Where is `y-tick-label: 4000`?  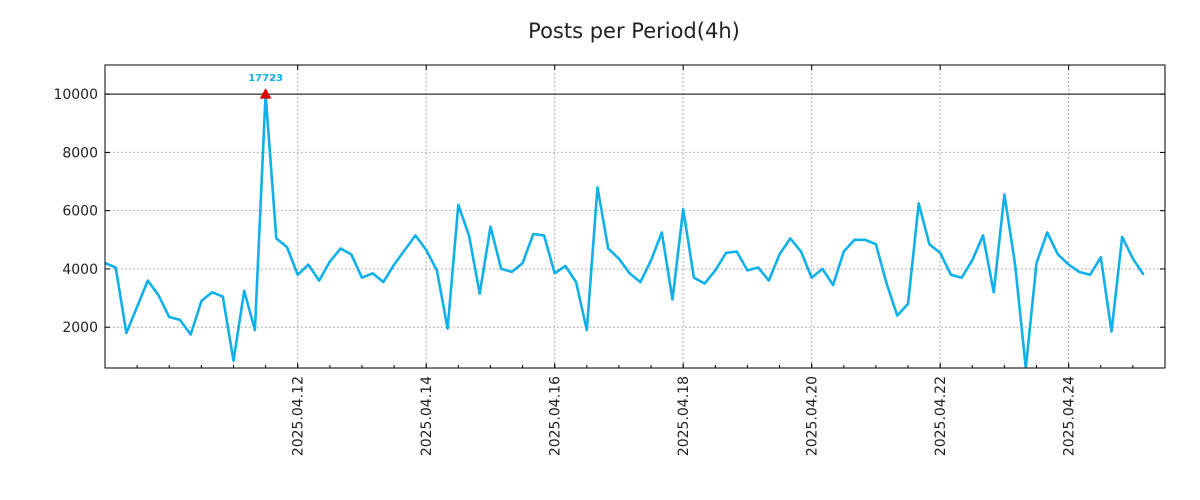
y-tick-label: 4000 is located at coordinates (80, 270).